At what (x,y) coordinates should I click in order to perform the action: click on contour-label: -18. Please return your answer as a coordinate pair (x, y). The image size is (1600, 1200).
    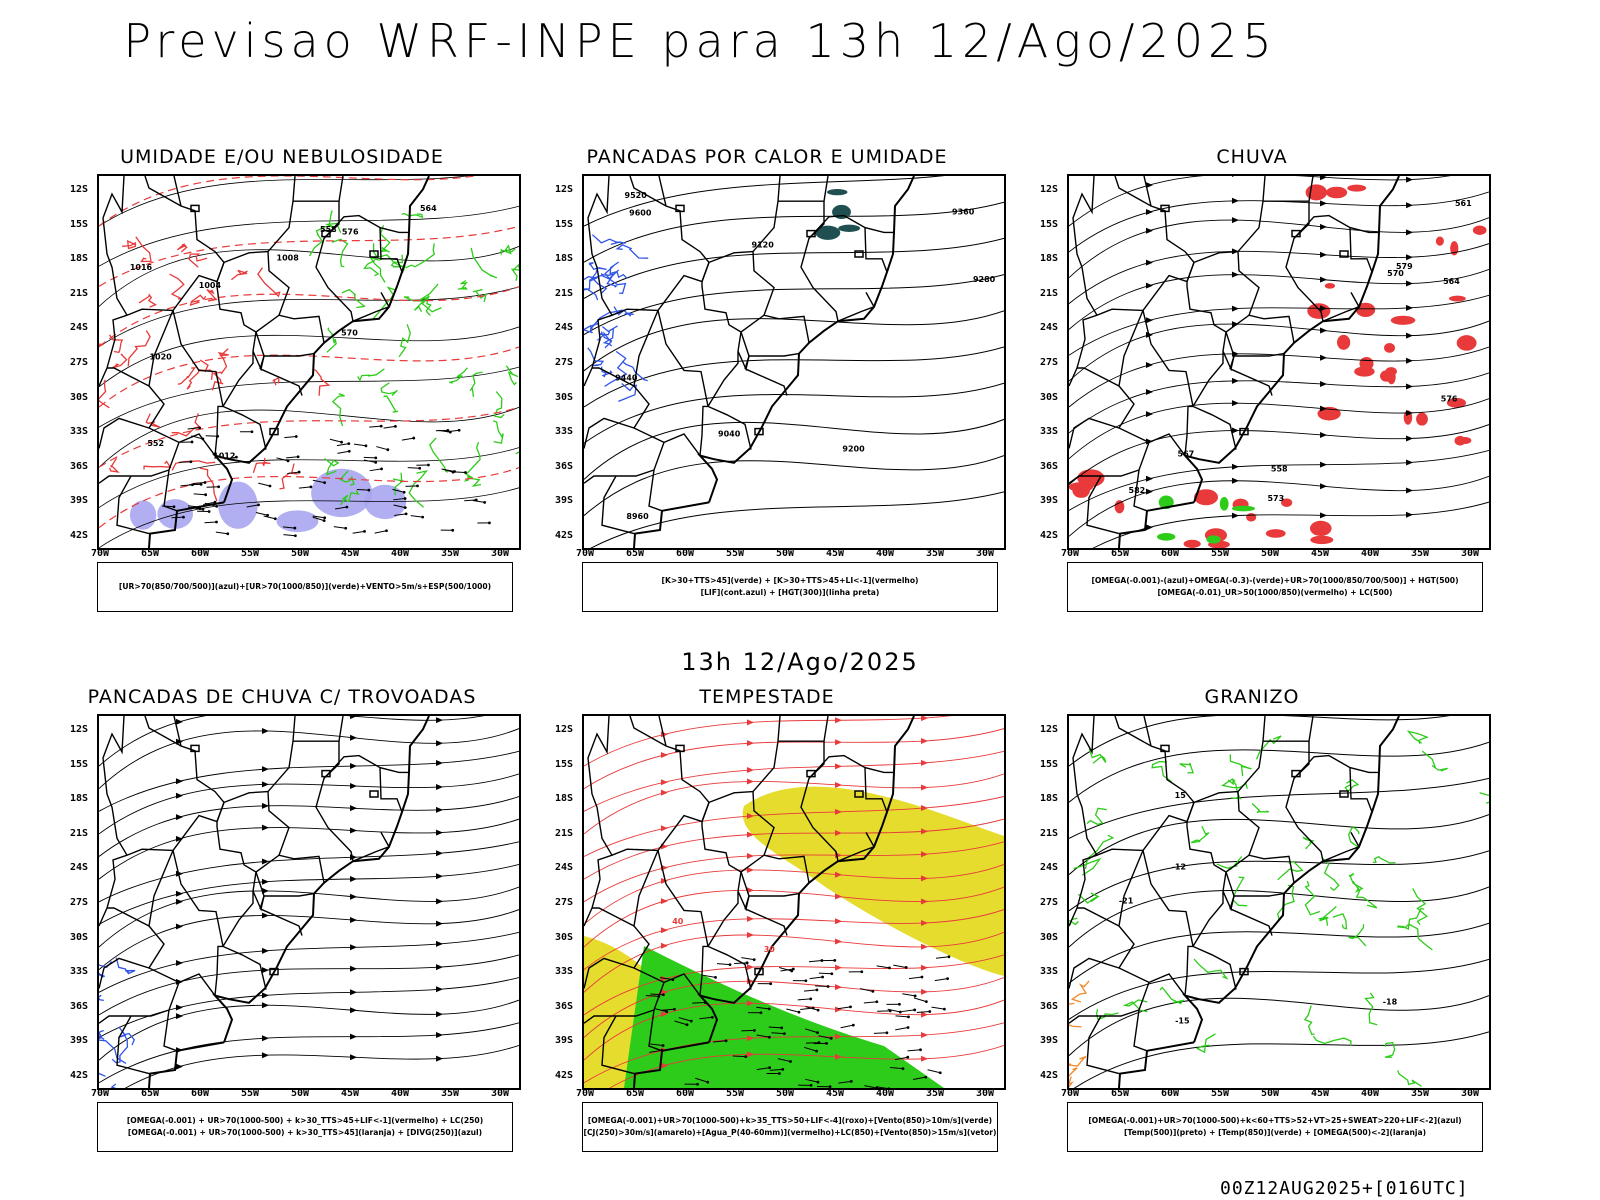
    Looking at the image, I should click on (1390, 1002).